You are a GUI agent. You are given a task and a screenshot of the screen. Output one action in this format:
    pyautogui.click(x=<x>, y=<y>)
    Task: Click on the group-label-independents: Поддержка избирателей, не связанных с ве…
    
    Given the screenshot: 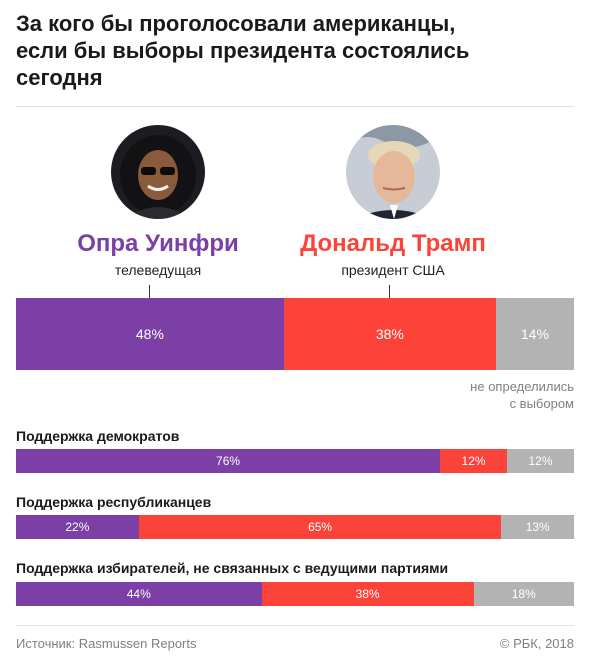 What is the action you would take?
    pyautogui.click(x=232, y=568)
    